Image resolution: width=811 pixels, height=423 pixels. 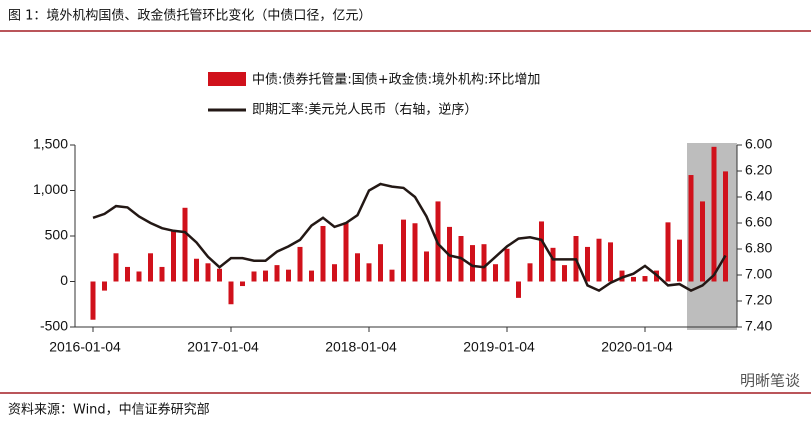 I want to click on y2-tick-label: 6.60, so click(x=758, y=222).